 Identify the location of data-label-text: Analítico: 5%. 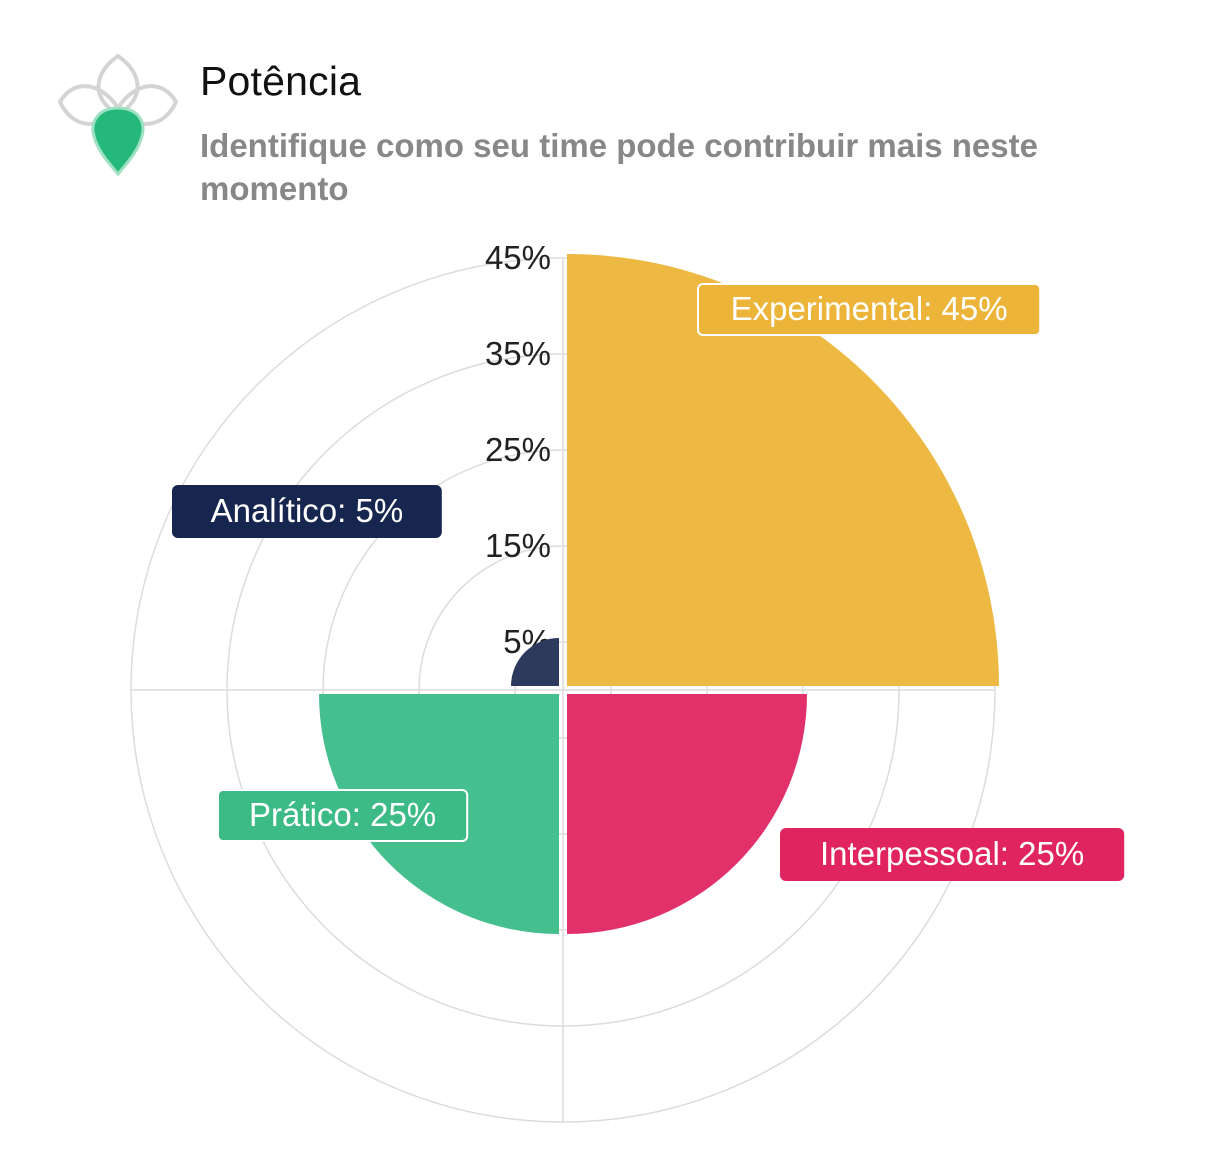
(307, 510).